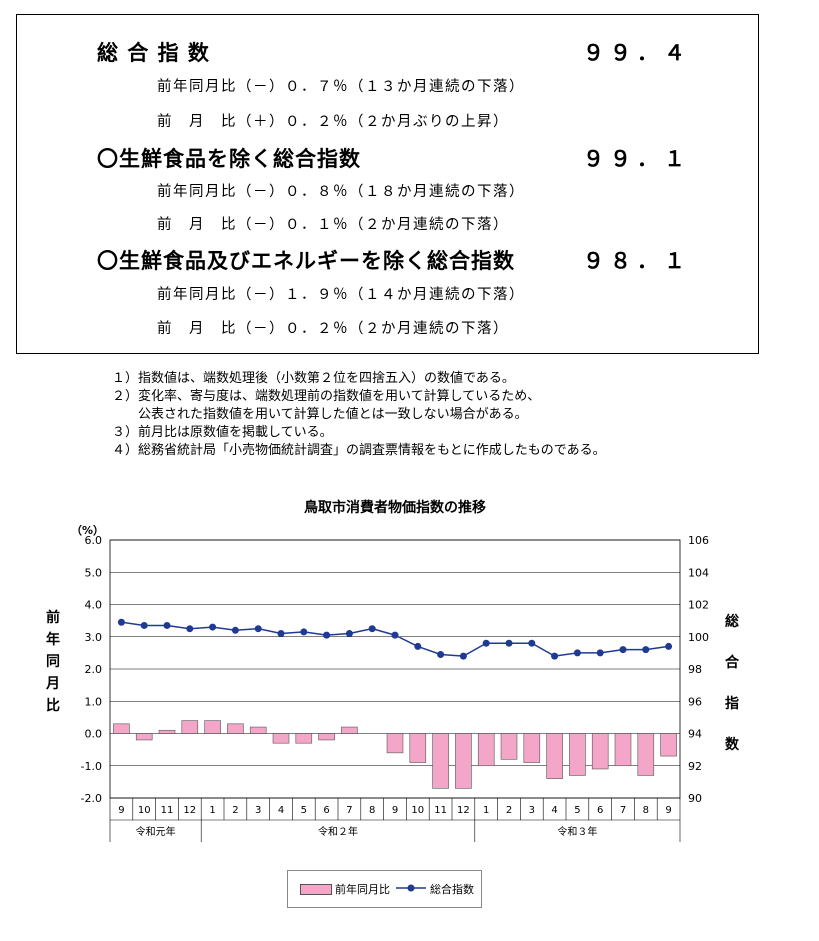 This screenshot has width=819, height=941. I want to click on block-1-line-2: 前 月 比（＋）０．２％（２か月ぶりの上昇）, so click(333, 122).